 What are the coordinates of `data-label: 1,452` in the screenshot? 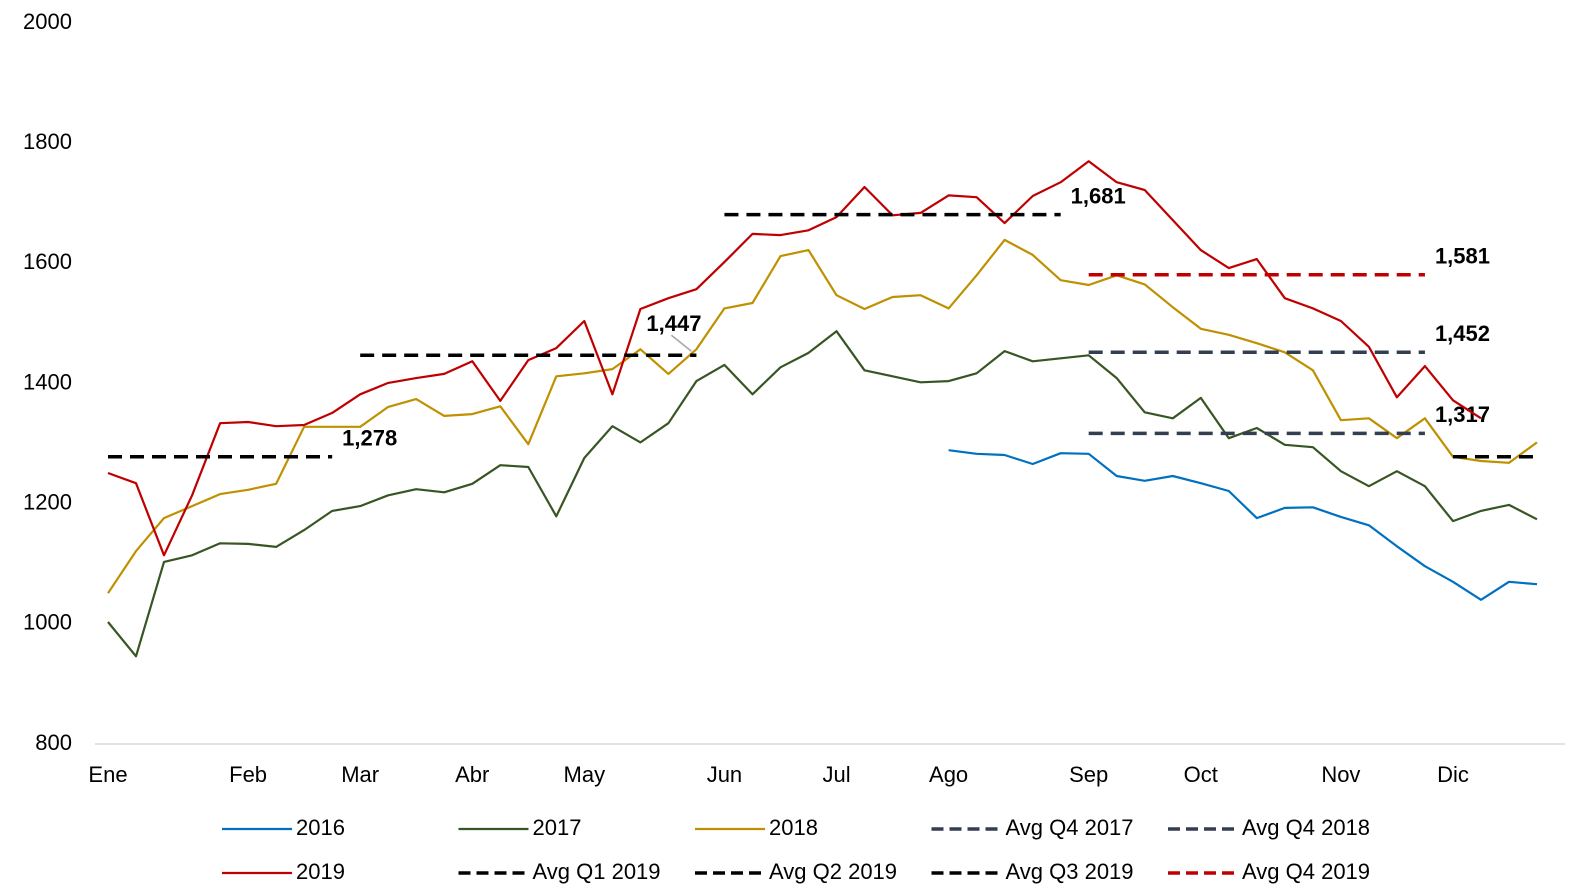 It's located at (1462, 333).